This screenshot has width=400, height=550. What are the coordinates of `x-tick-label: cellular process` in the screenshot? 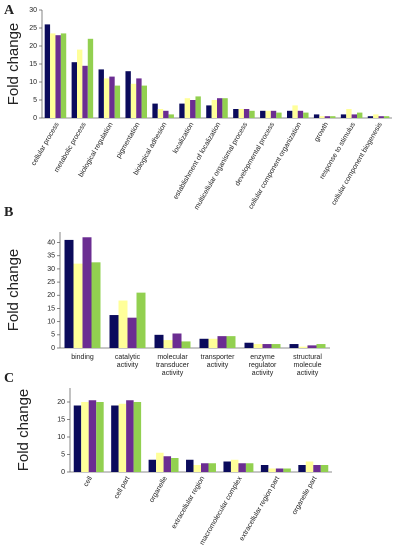 It's located at (45, 144).